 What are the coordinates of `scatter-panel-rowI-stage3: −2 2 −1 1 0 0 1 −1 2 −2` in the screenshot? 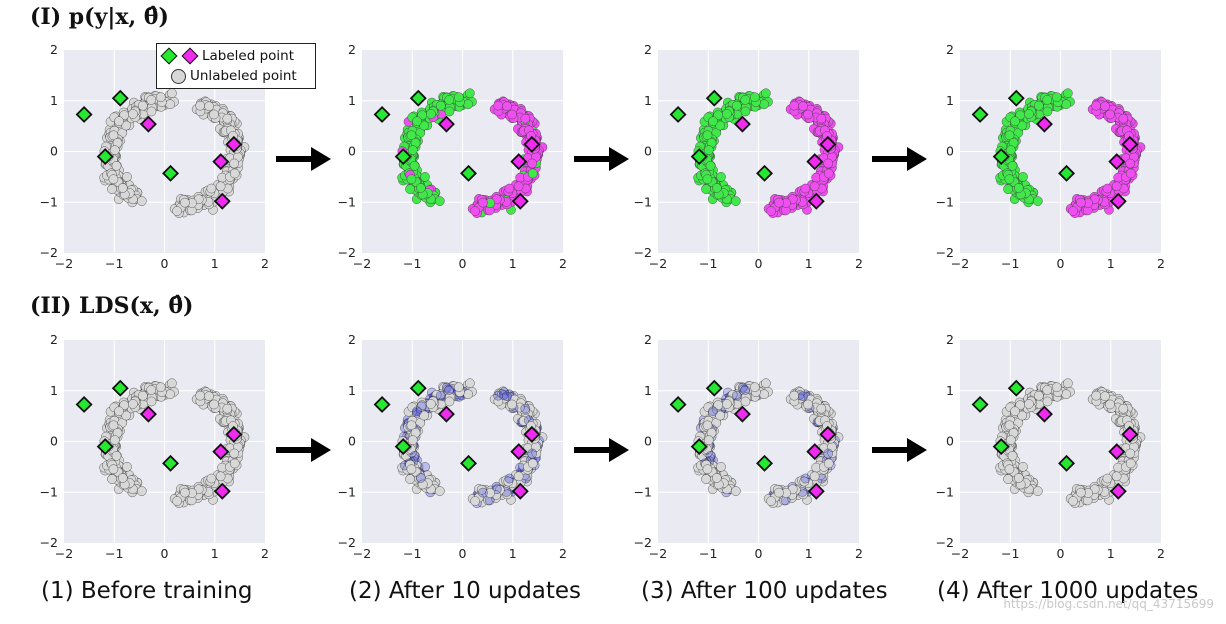 It's located at (748, 156).